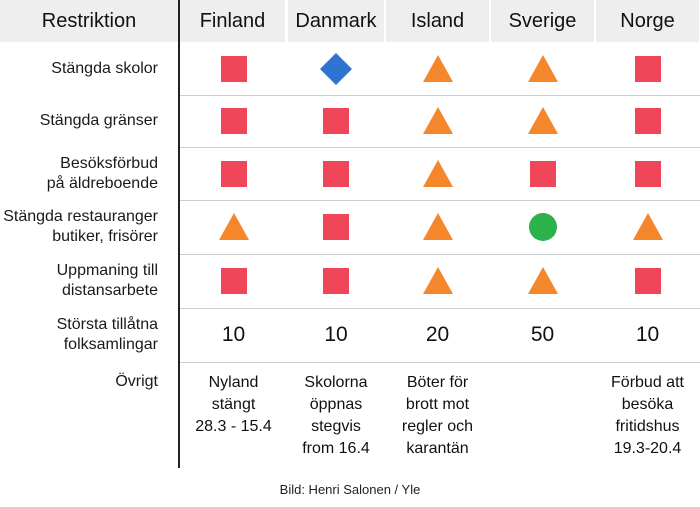 The image size is (700, 507). Describe the element at coordinates (542, 334) in the screenshot. I see `gathering-limit-value: 50` at that location.